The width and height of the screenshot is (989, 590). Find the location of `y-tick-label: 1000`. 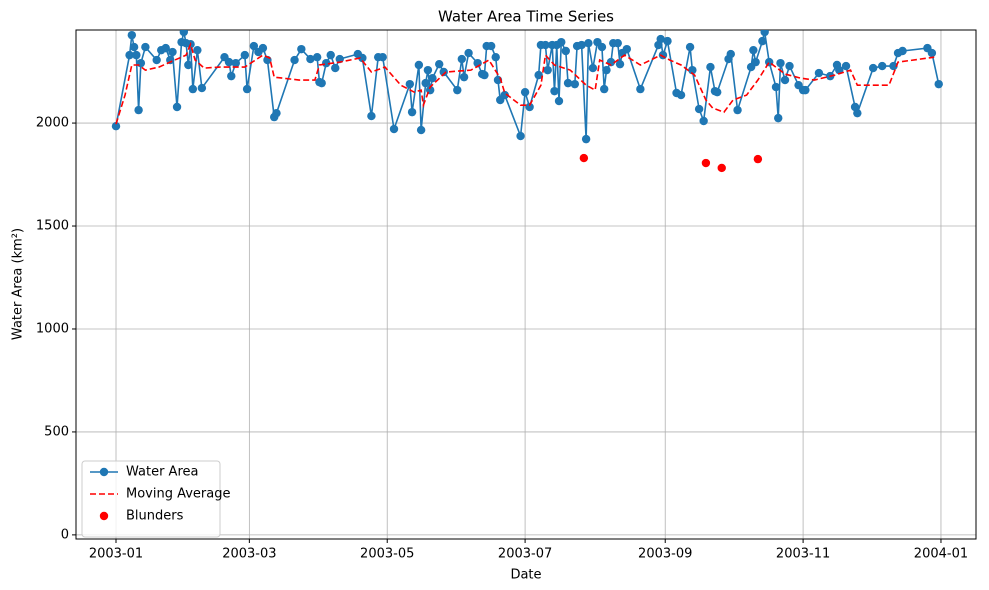

y-tick-label: 1000 is located at coordinates (52, 328).